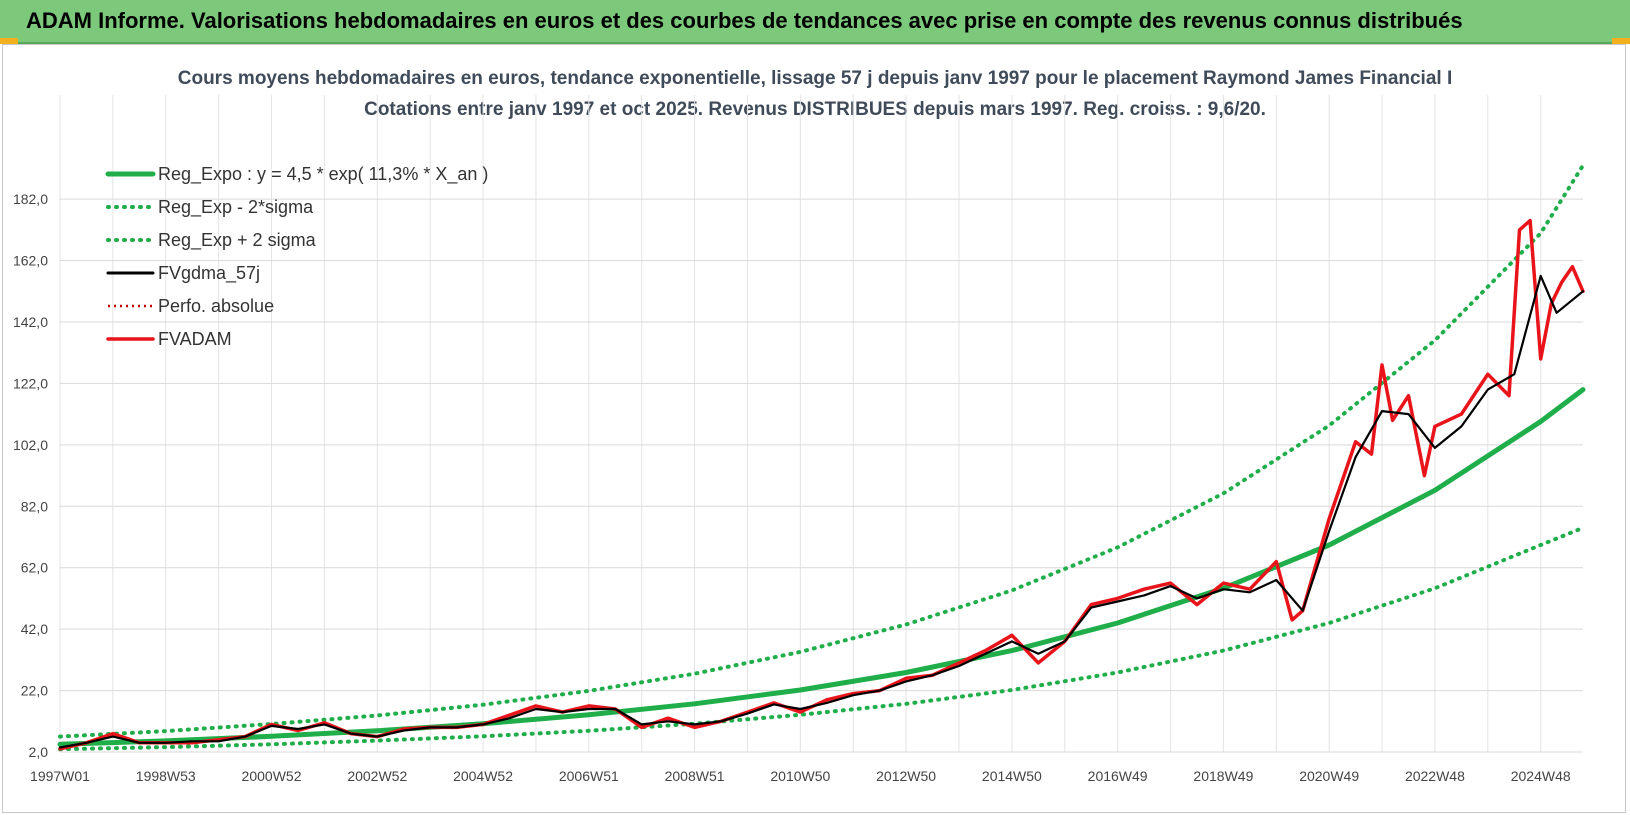  I want to click on y-tick-label: 142,0, so click(30, 322).